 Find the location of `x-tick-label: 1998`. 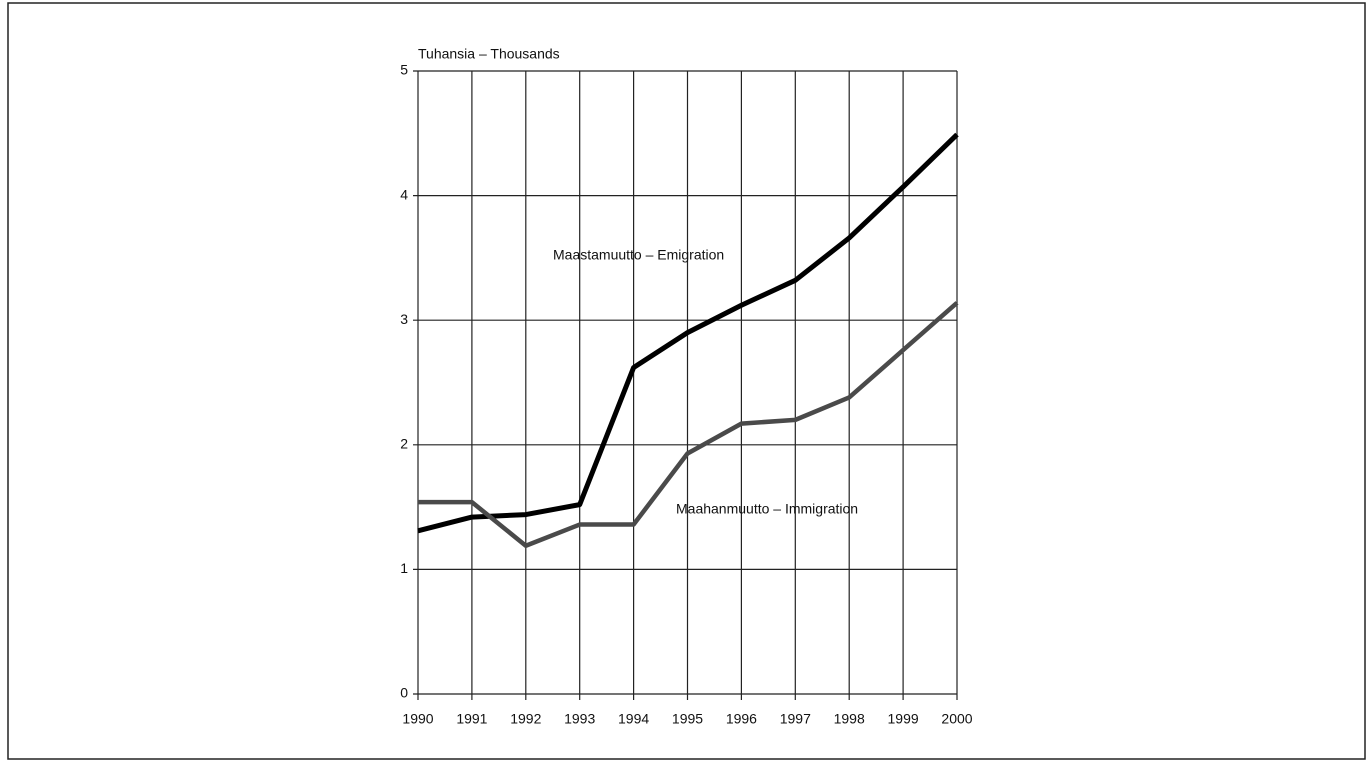

x-tick-label: 1998 is located at coordinates (849, 719).